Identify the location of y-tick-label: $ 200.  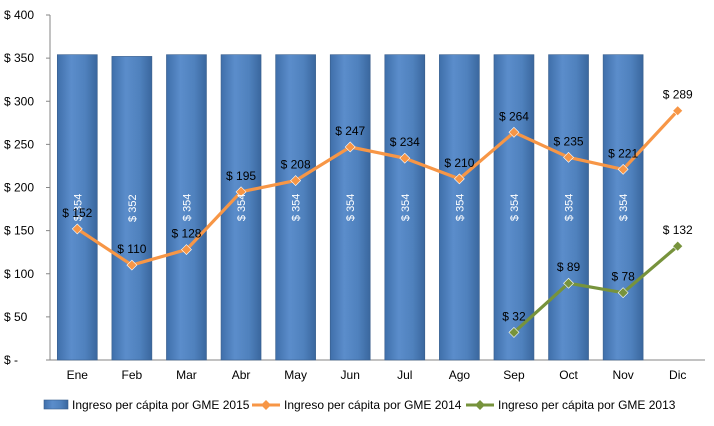
(19, 188).